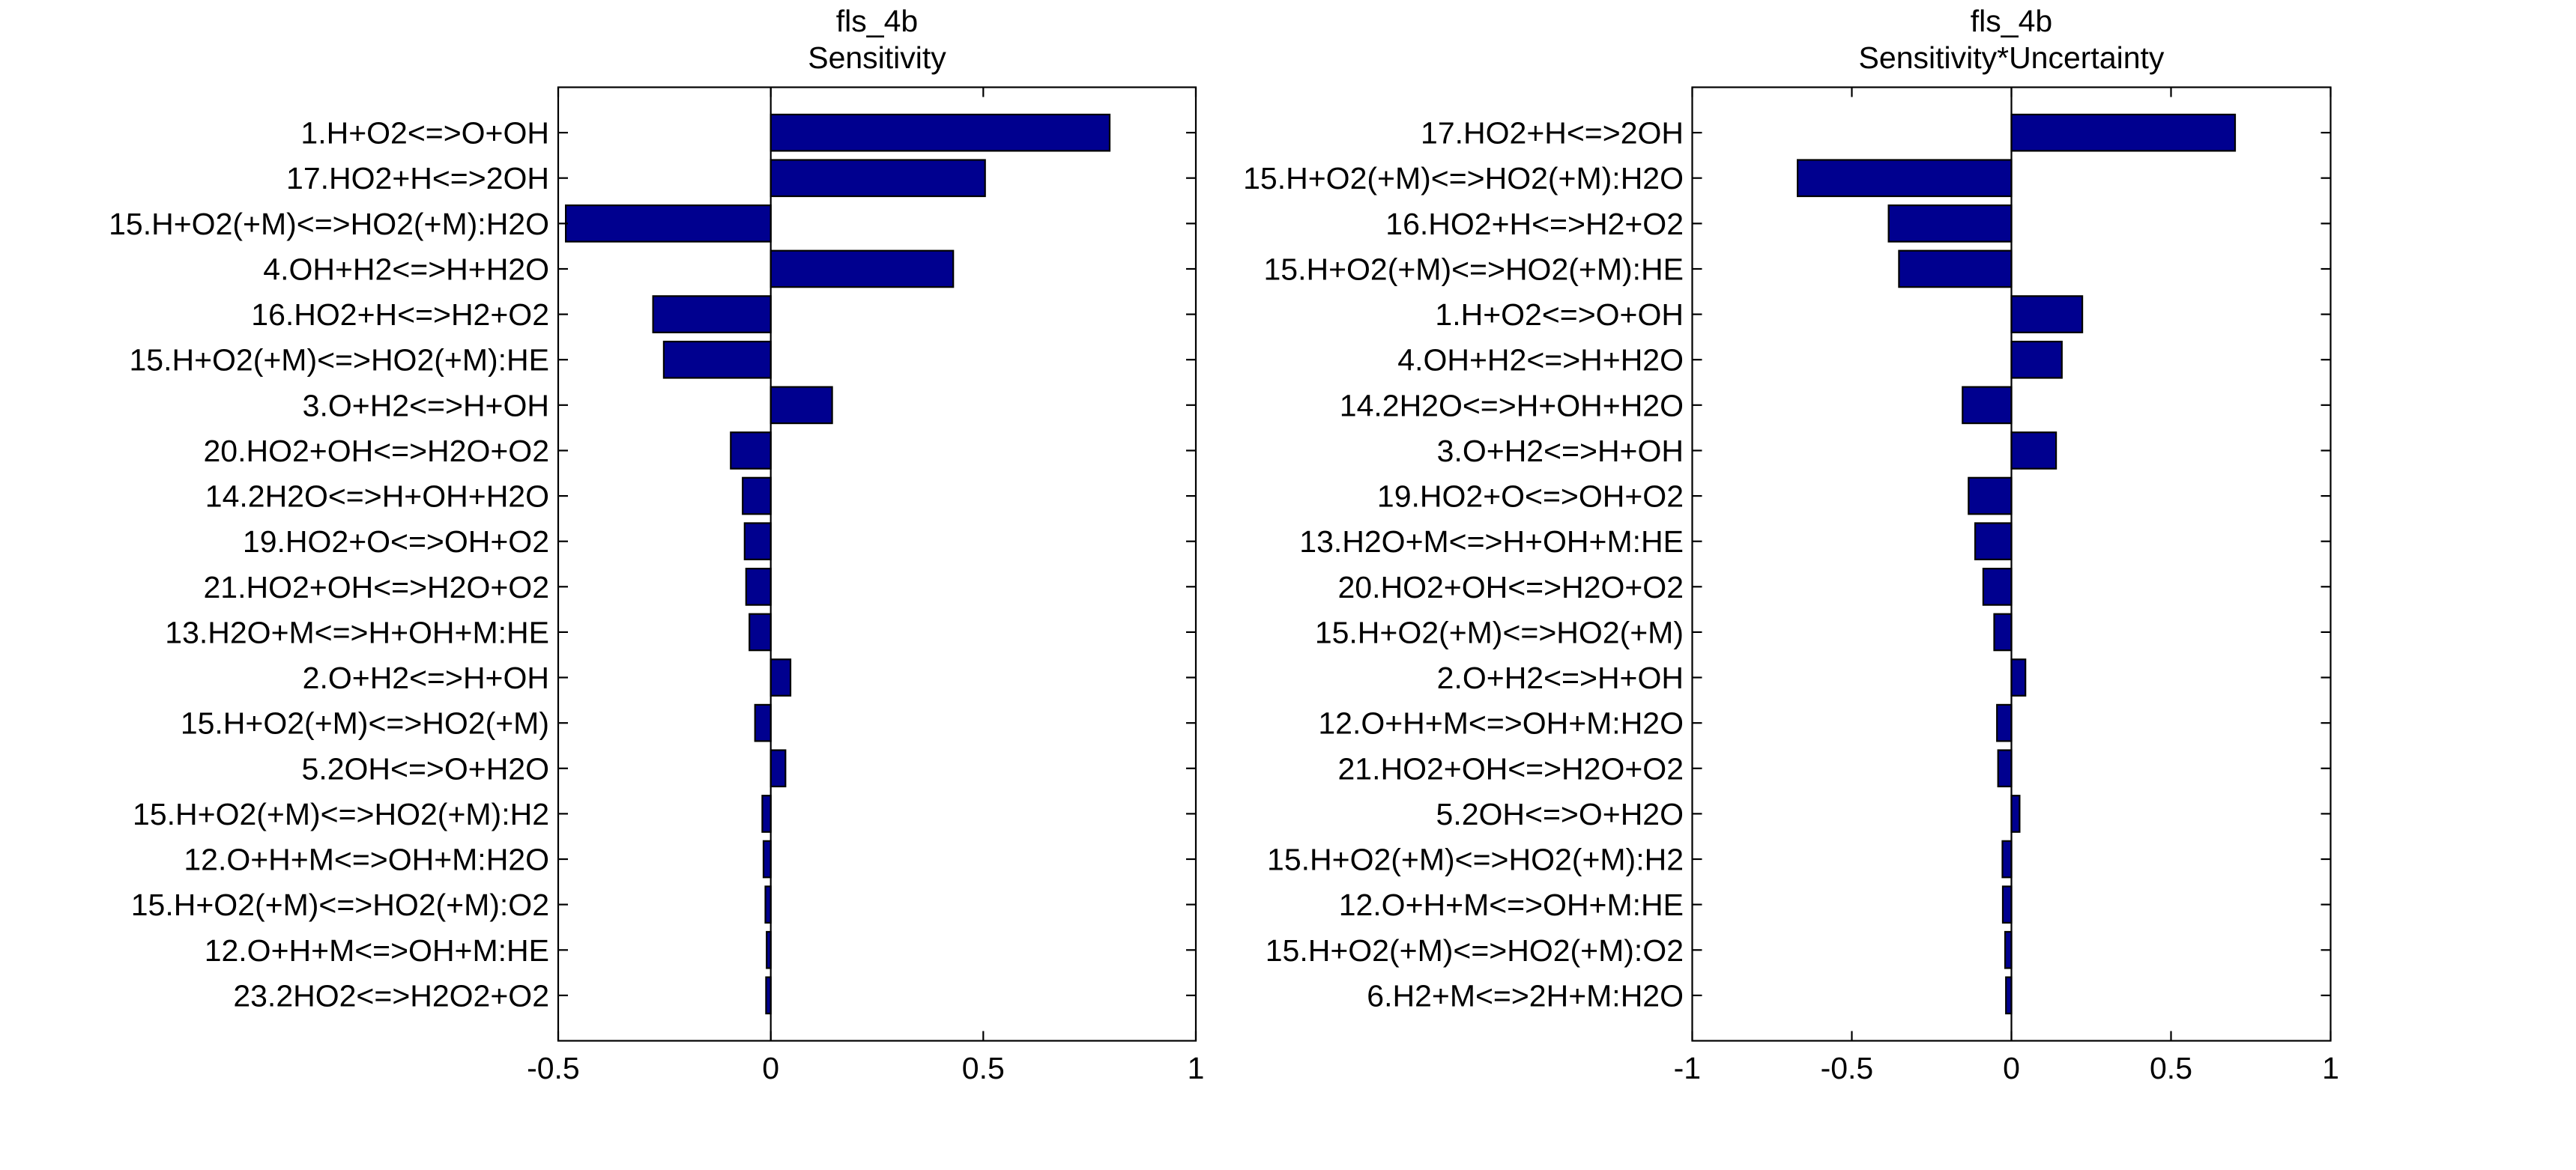 The height and width of the screenshot is (1170, 2576). I want to click on svg-text: -1, so click(1687, 1068).